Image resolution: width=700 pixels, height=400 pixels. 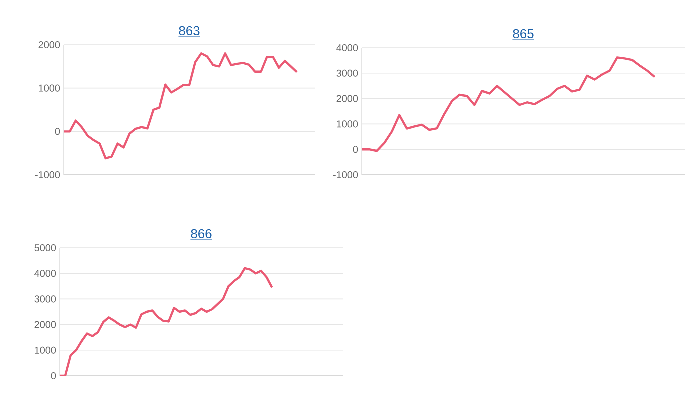 I want to click on chart-title: 866, so click(x=201, y=234).